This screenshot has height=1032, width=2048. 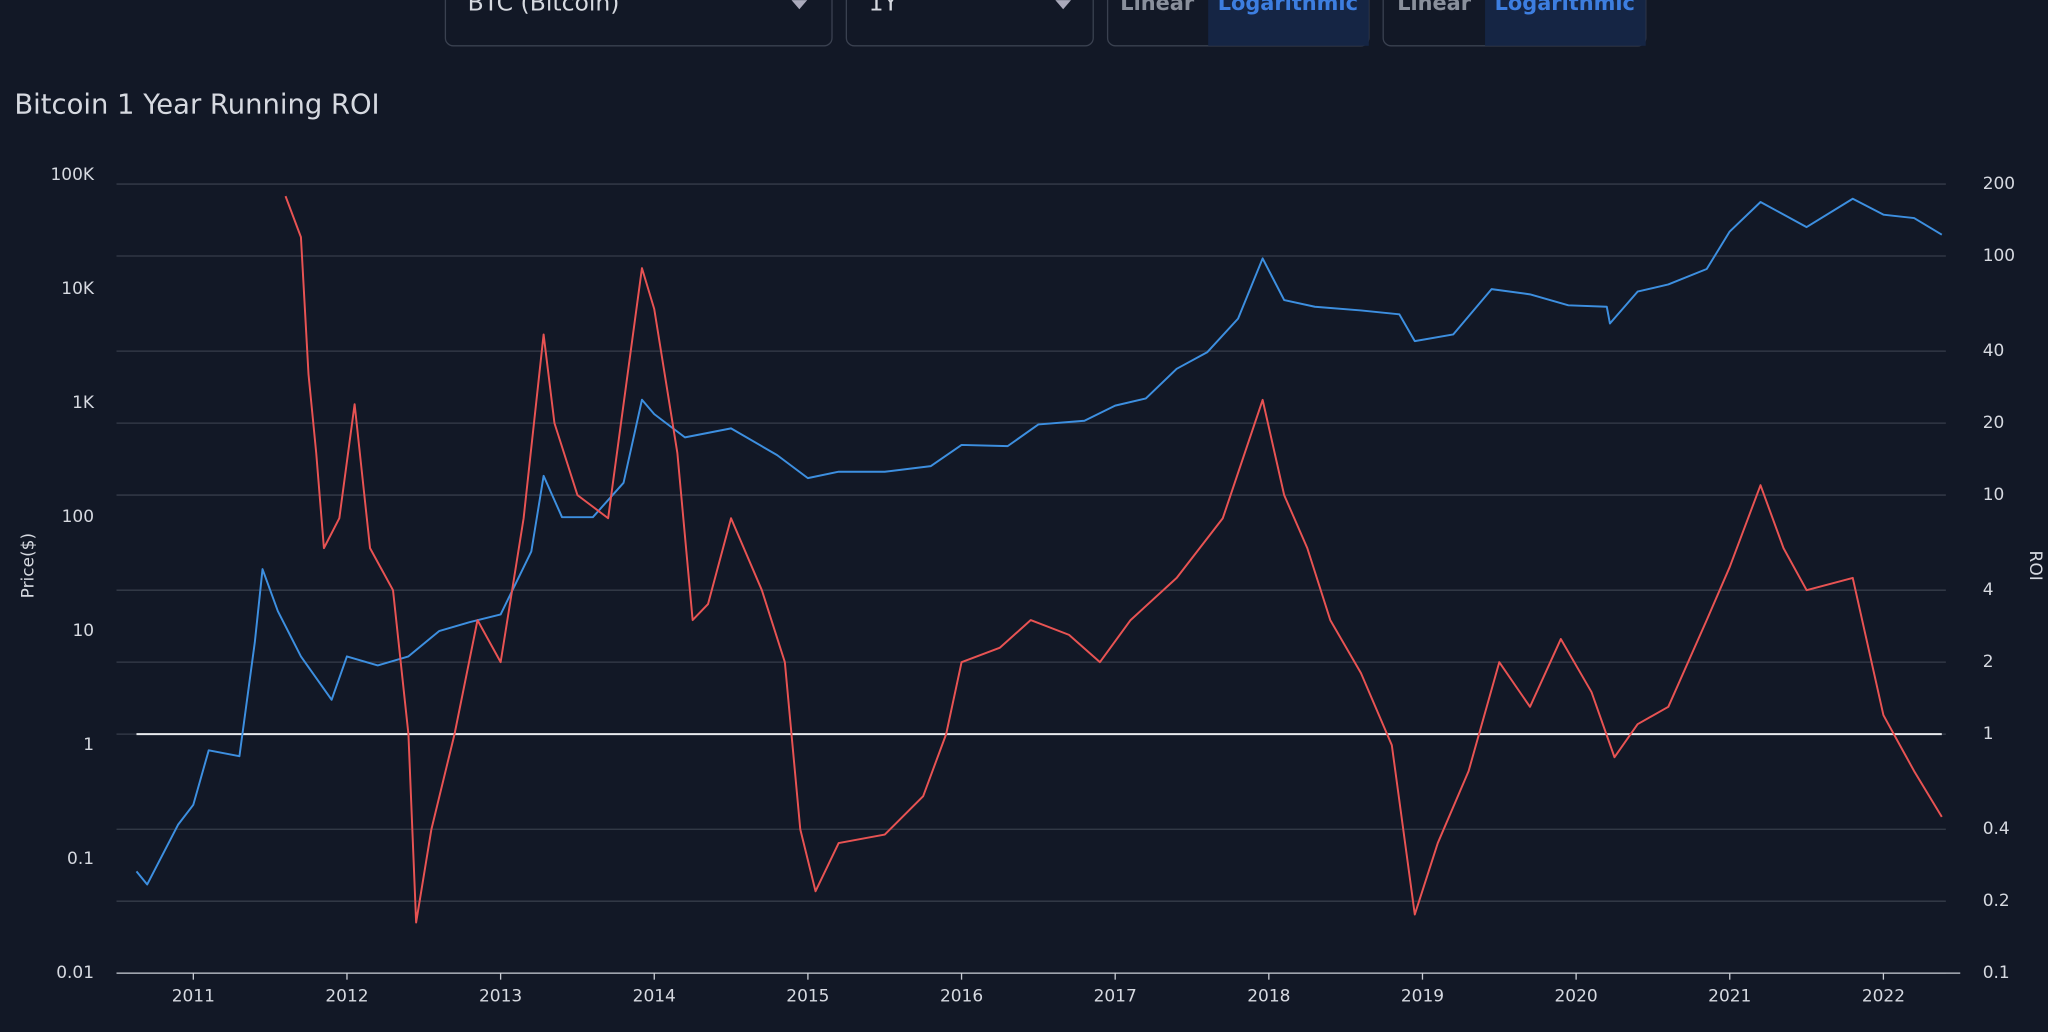 I want to click on y2-tick-label: 0.4, so click(x=1996, y=829).